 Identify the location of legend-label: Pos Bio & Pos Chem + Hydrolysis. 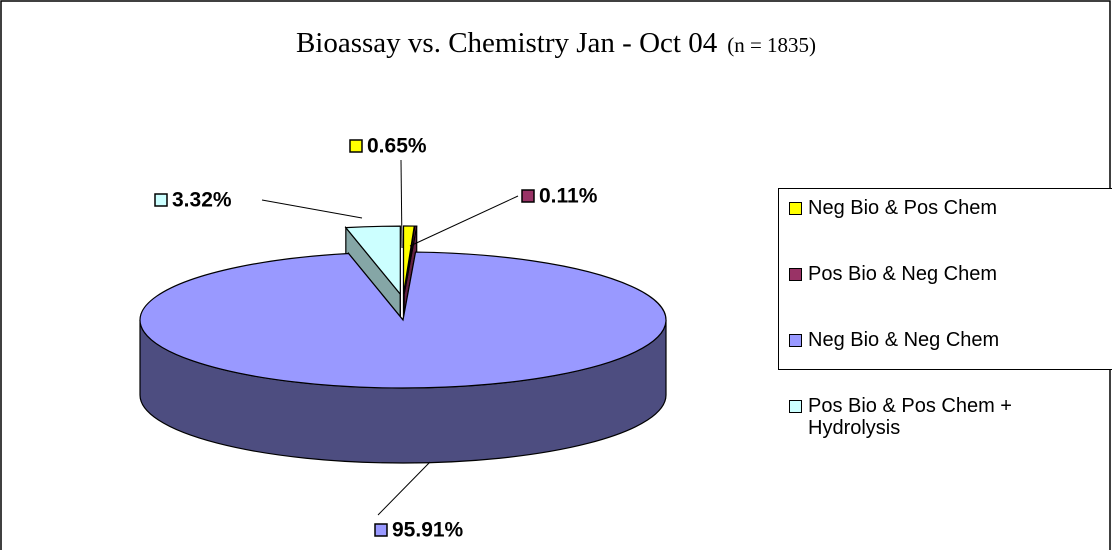
(910, 417).